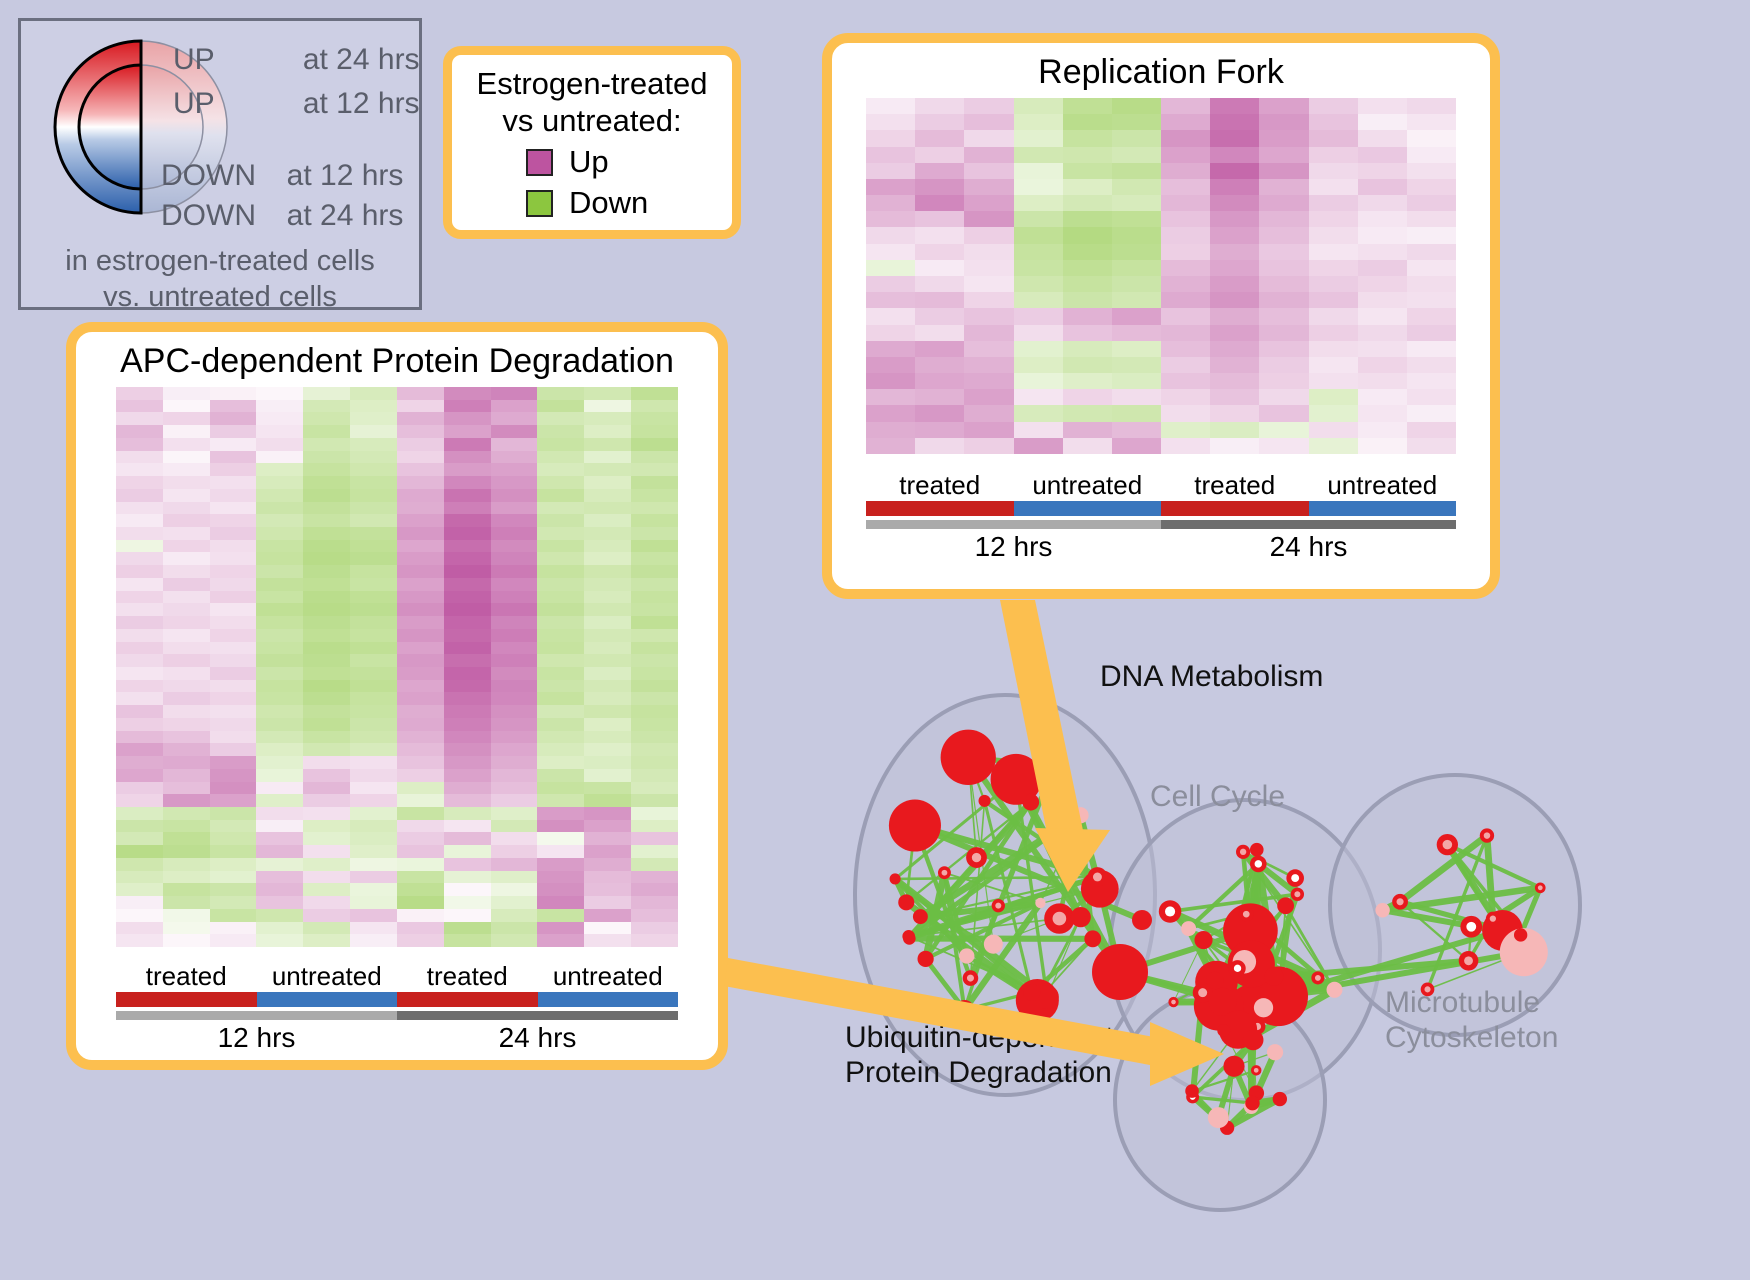 This screenshot has height=1280, width=1750. I want to click on legend-title-line1: Estrogen-treated, so click(592, 84).